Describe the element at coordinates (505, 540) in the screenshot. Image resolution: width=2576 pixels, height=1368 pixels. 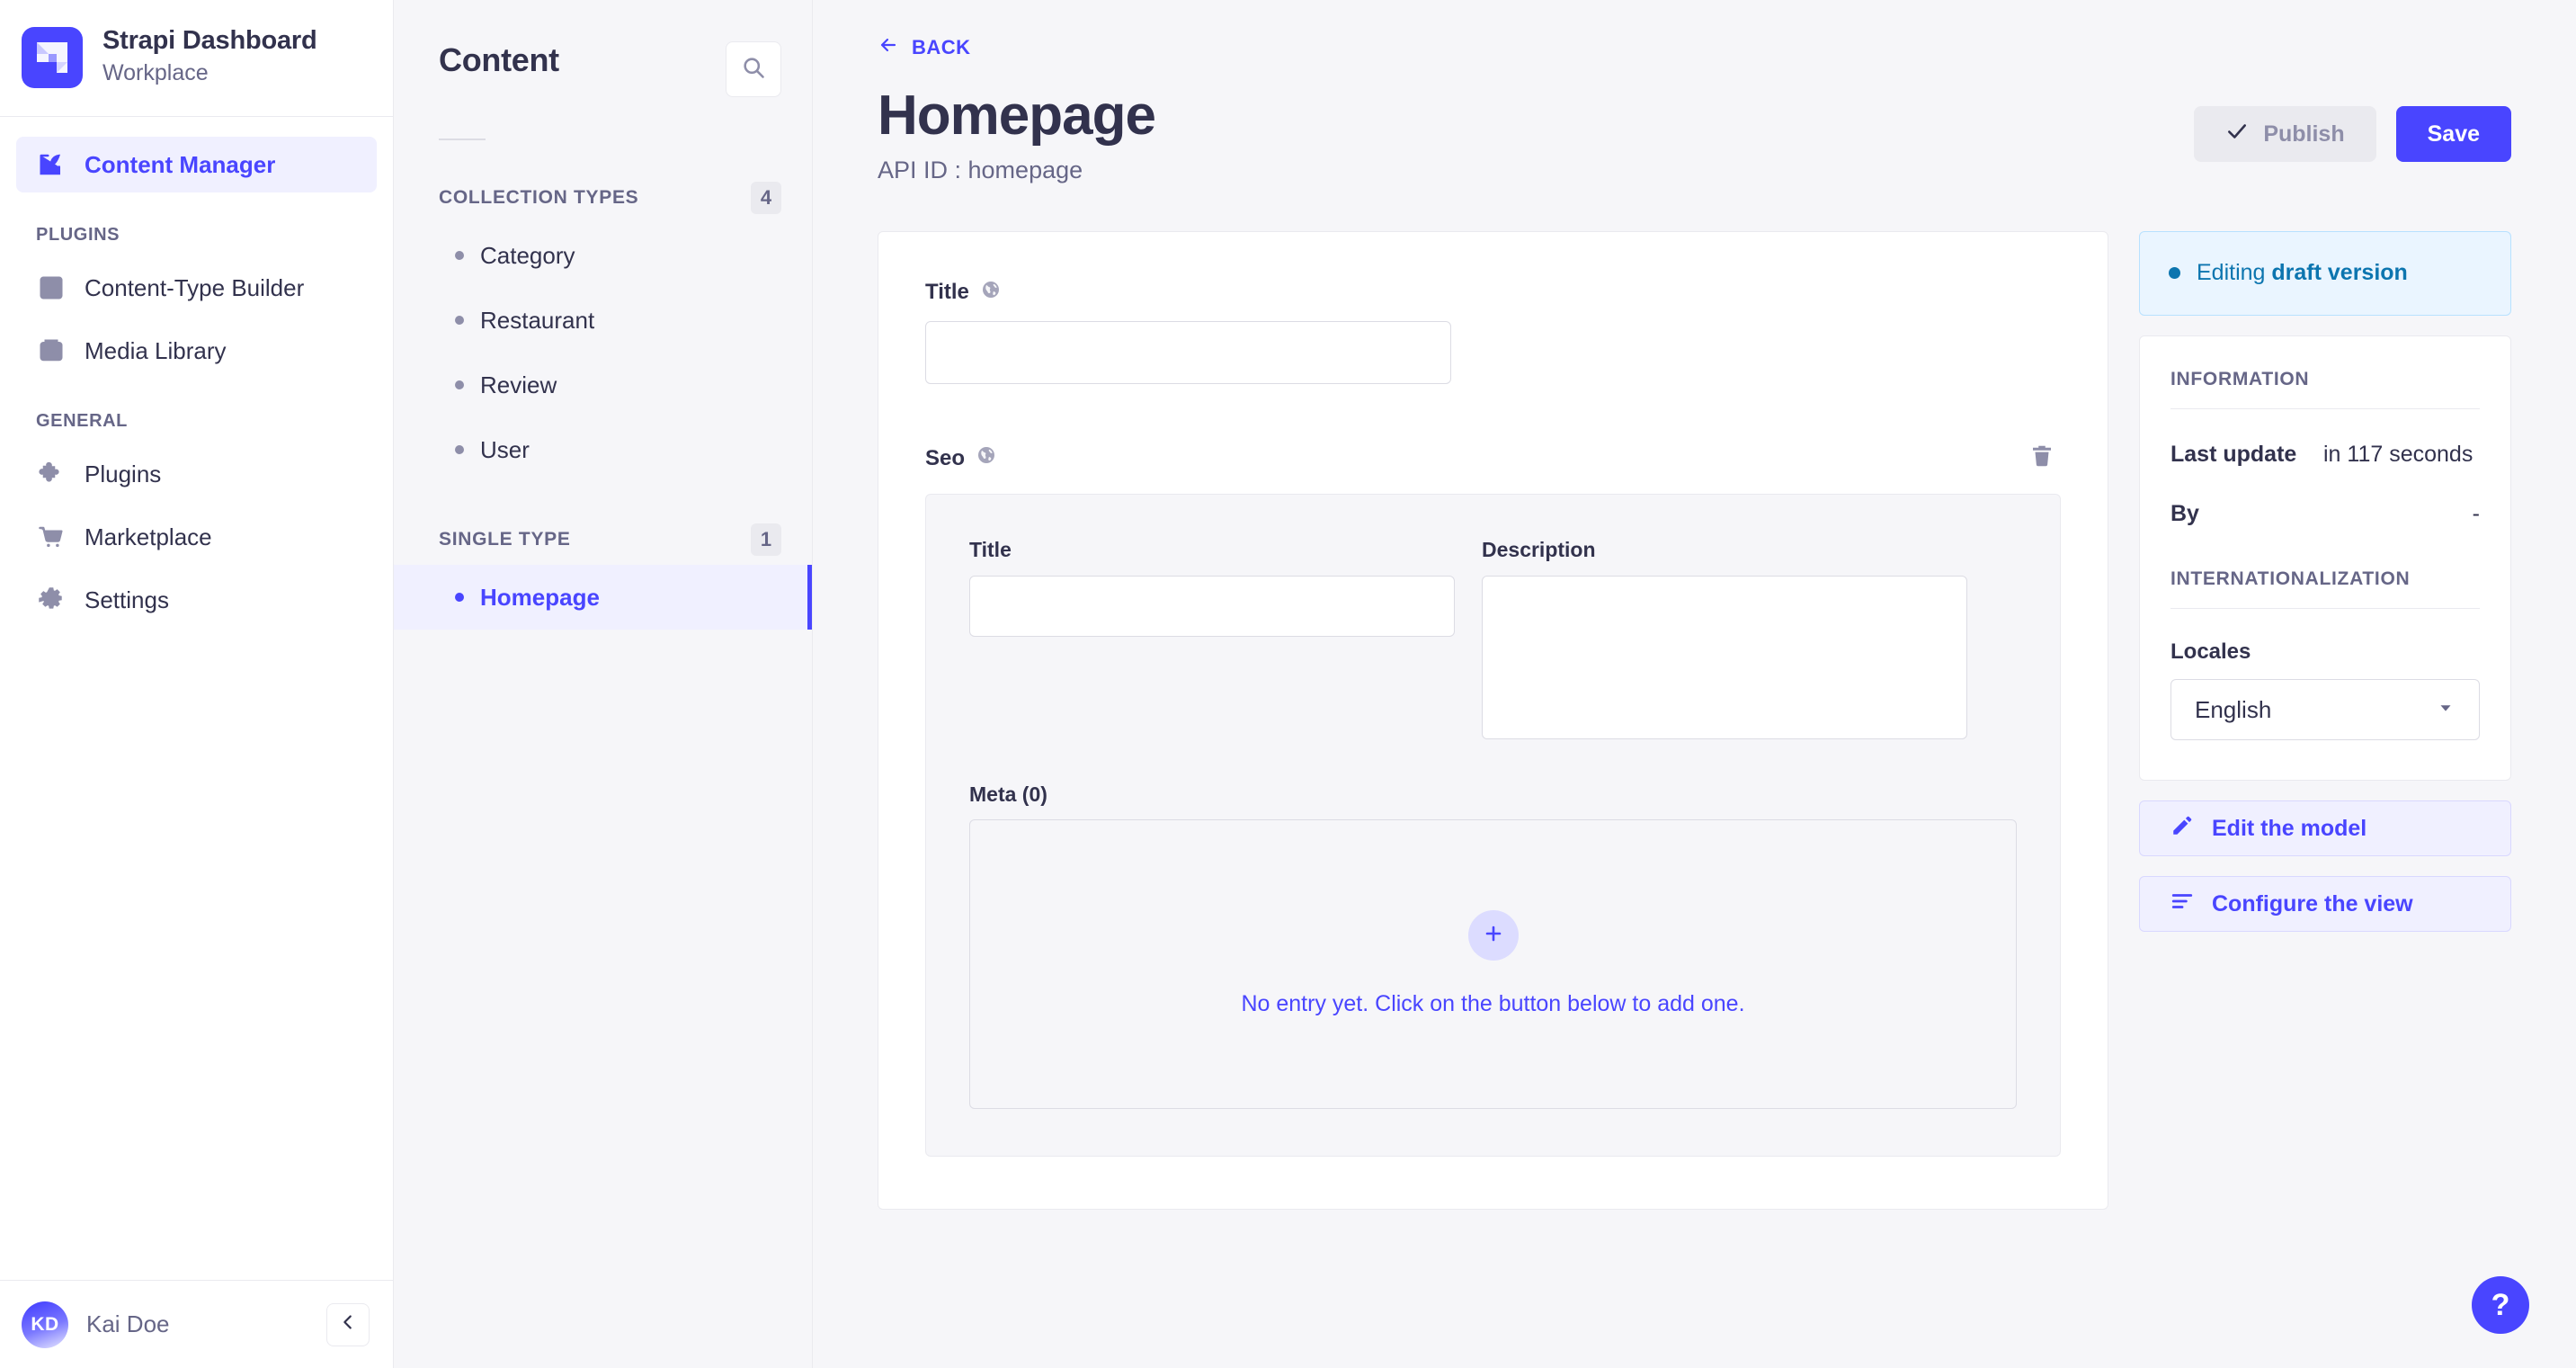
I see `group-label: SINGLE TYPE` at that location.